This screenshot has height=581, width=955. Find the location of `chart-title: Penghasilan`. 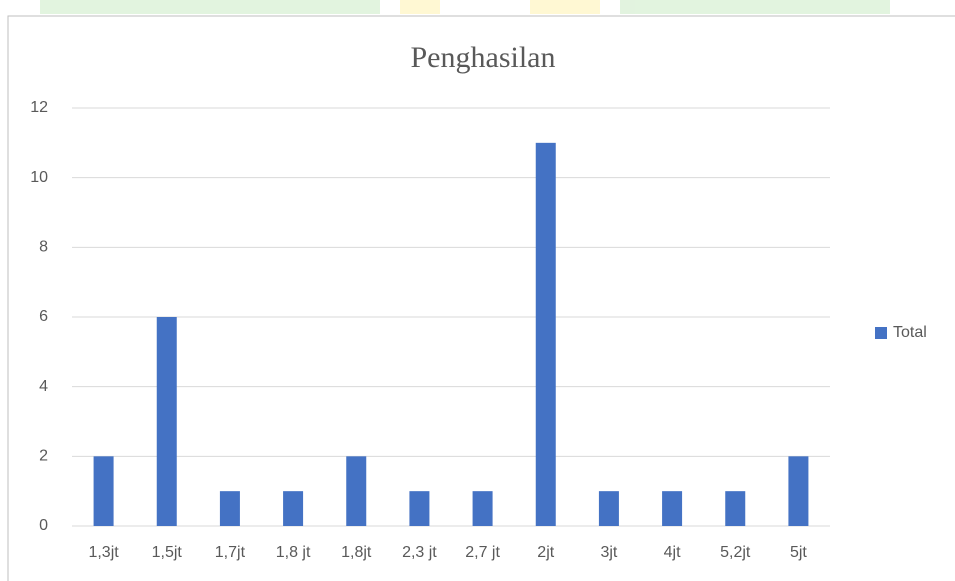

chart-title: Penghasilan is located at coordinates (483, 57).